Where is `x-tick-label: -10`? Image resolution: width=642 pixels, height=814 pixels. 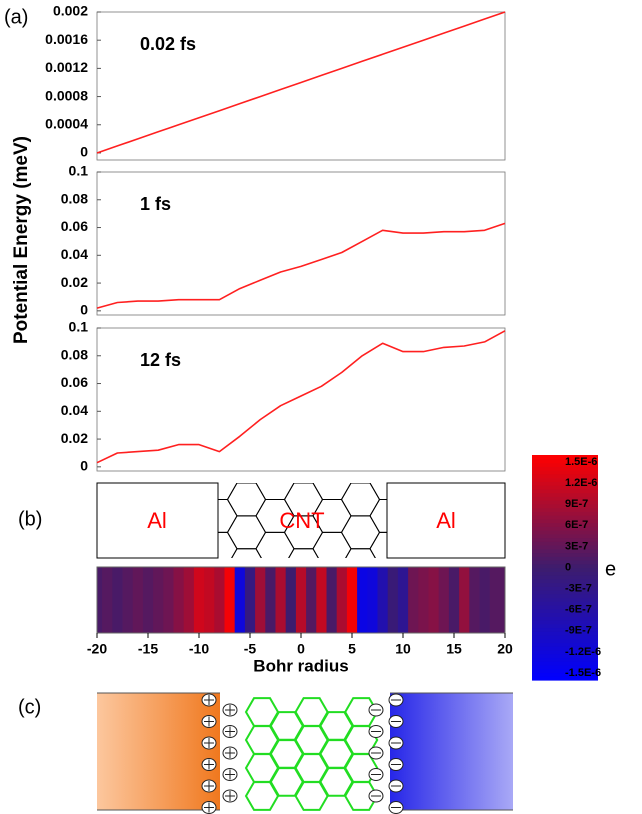 x-tick-label: -10 is located at coordinates (199, 649).